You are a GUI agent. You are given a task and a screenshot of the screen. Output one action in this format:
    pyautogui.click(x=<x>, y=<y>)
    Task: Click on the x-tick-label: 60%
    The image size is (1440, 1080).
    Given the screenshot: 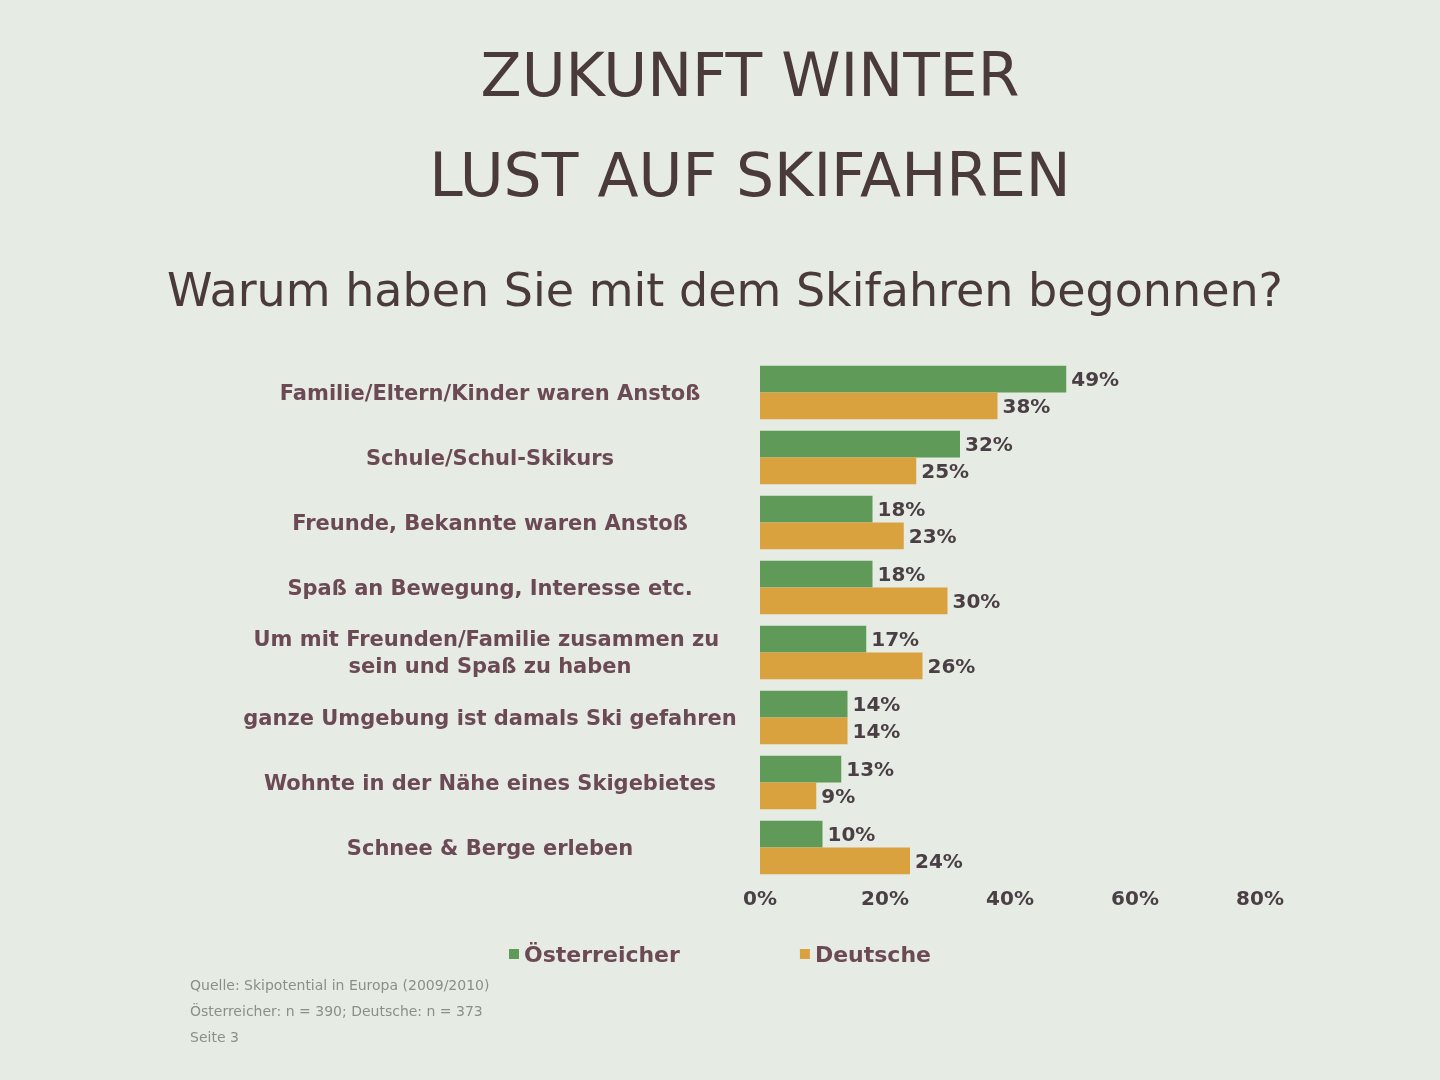 What is the action you would take?
    pyautogui.click(x=1135, y=898)
    